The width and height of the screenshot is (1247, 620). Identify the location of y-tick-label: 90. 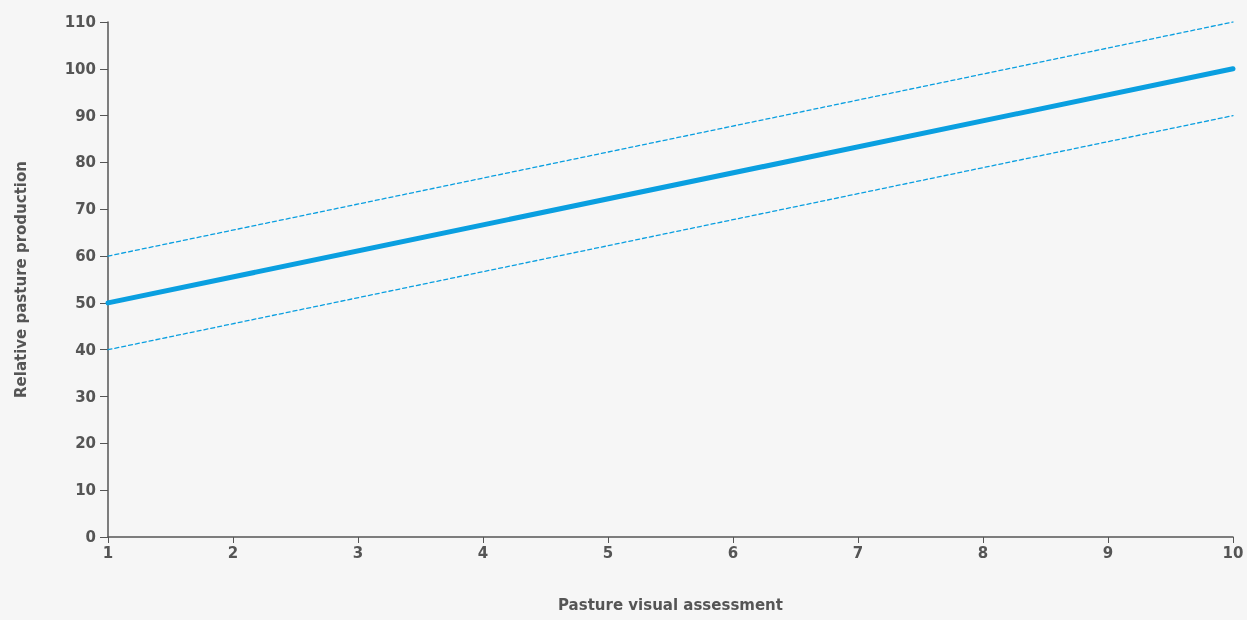
(85, 115).